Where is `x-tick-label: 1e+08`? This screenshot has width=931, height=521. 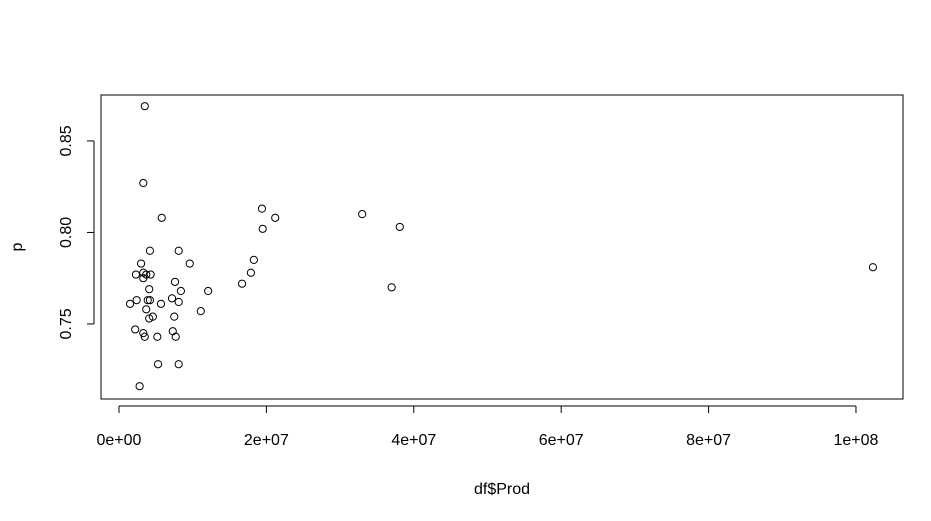 x-tick-label: 1e+08 is located at coordinates (856, 440).